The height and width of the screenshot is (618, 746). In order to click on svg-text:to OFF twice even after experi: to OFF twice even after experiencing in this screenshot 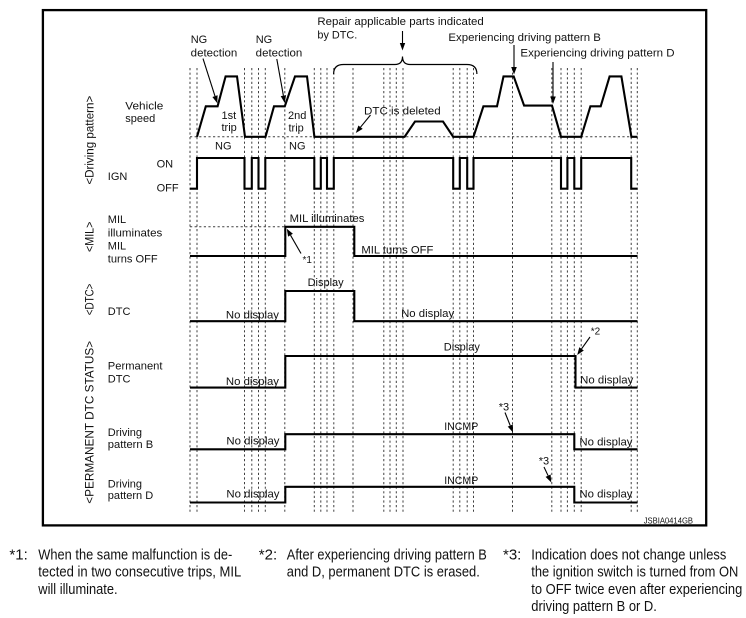, I will do `click(636, 589)`.